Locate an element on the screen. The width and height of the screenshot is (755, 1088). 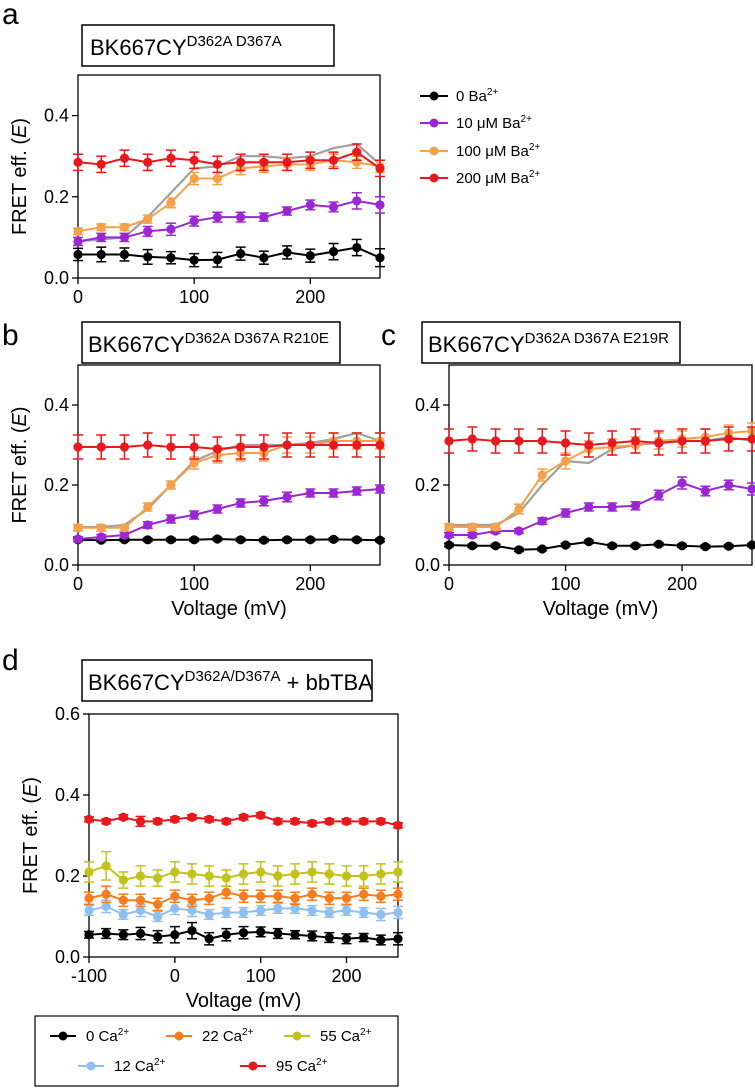
svg-text: 200 μM Ba2+ is located at coordinates (498, 178).